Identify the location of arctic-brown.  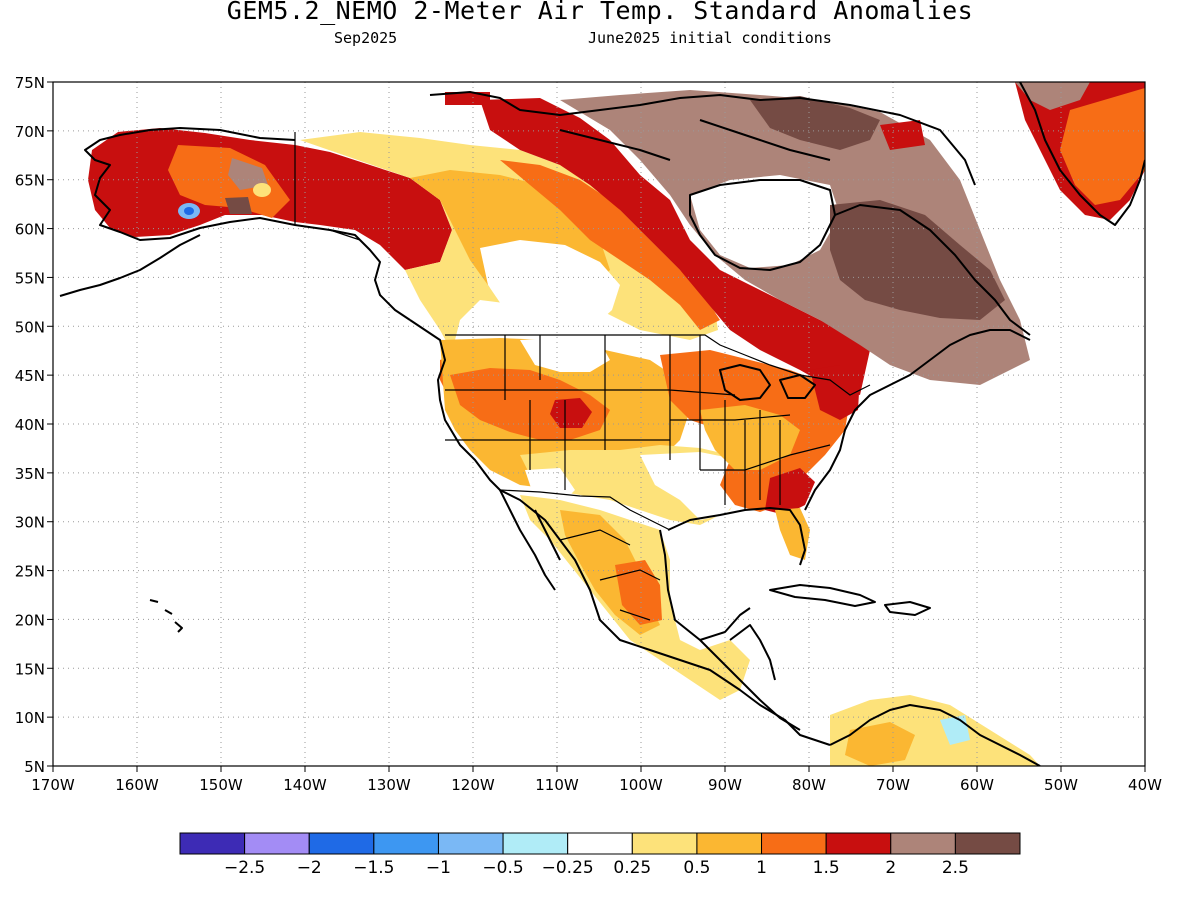
(815, 123).